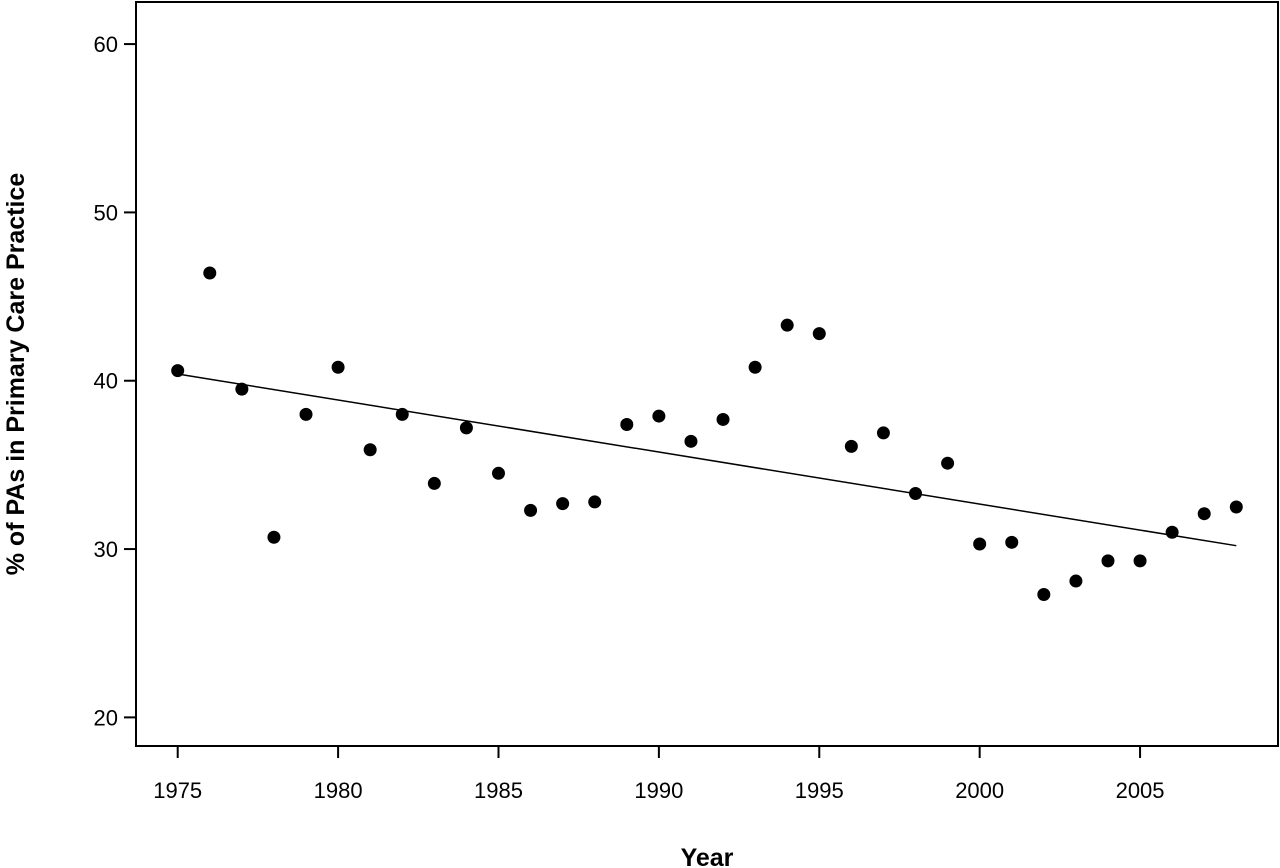  What do you see at coordinates (106, 381) in the screenshot?
I see `y-tick-label: 40` at bounding box center [106, 381].